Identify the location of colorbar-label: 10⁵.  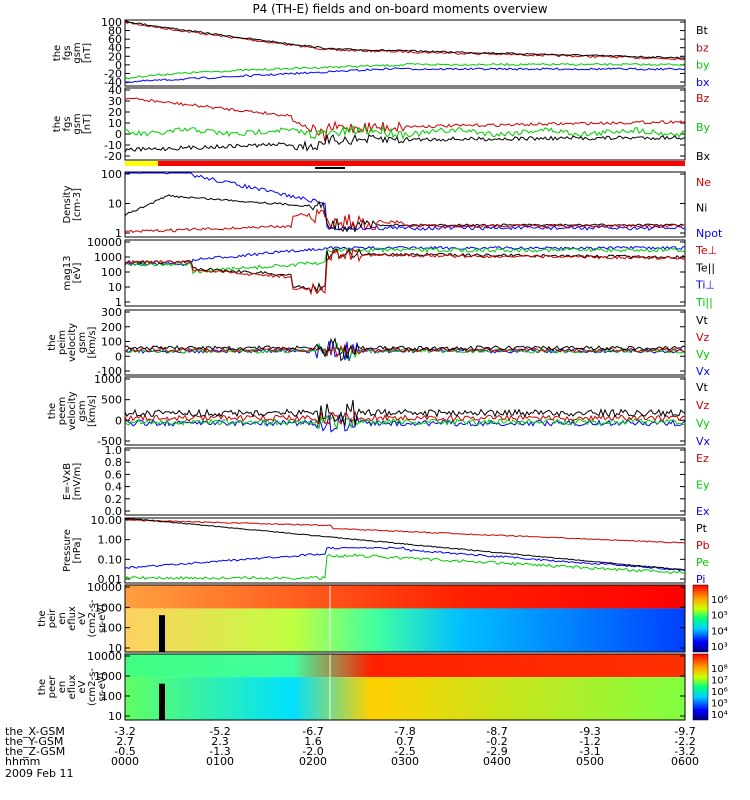
(719, 616).